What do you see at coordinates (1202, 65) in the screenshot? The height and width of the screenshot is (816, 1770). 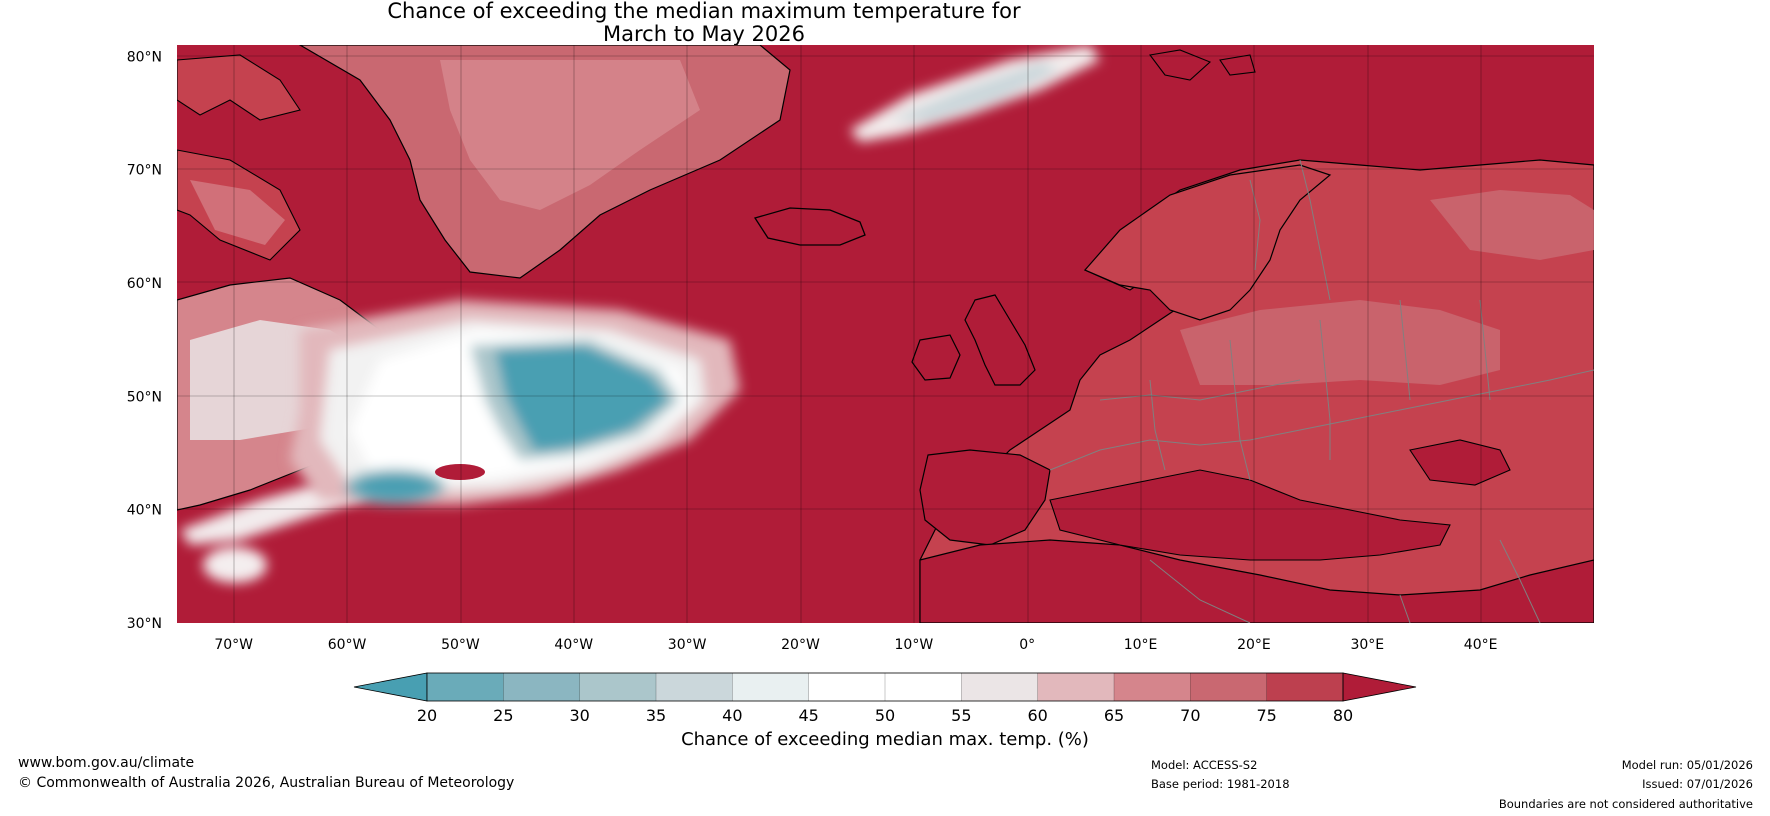 I see `svalbard` at bounding box center [1202, 65].